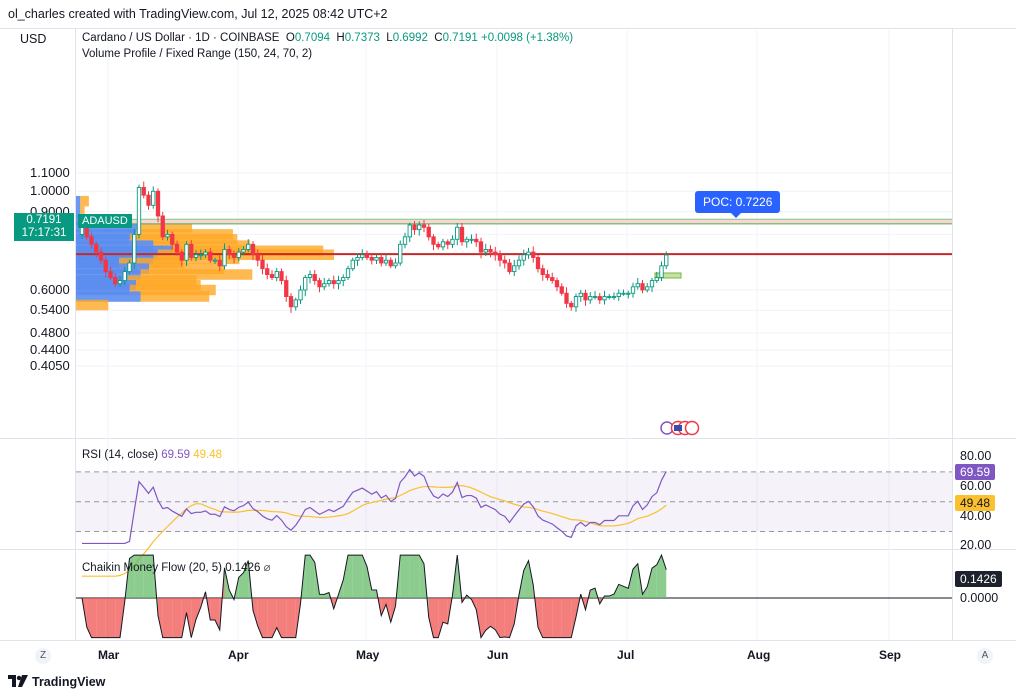 Image resolution: width=1024 pixels, height=698 pixels. What do you see at coordinates (978, 579) in the screenshot?
I see `cmf-value-tag: 0.1426` at bounding box center [978, 579].